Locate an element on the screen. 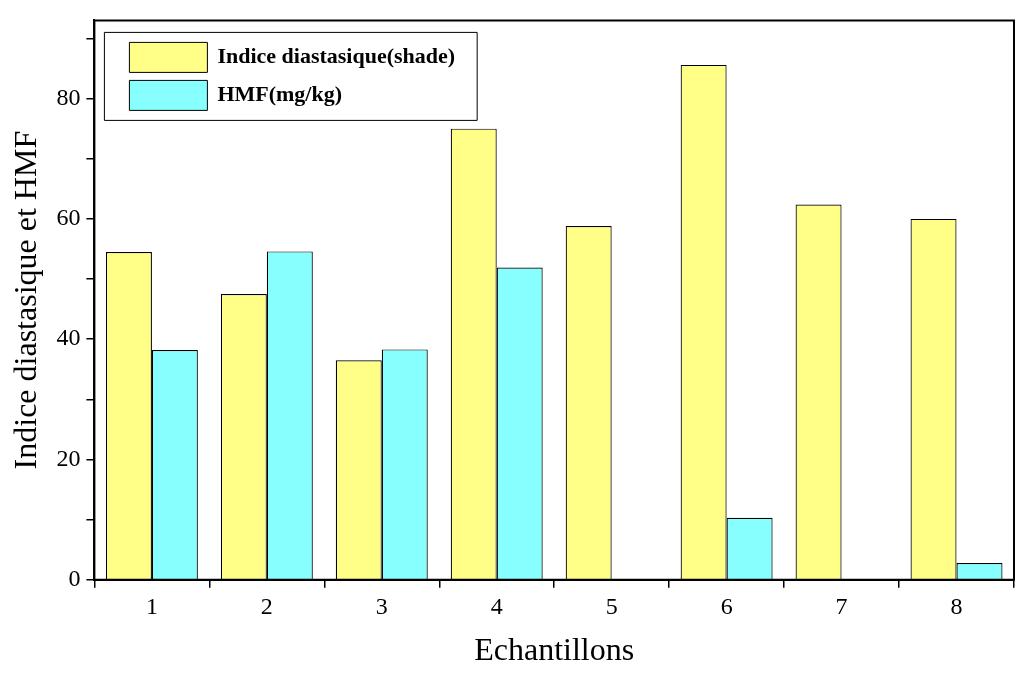 Image resolution: width=1016 pixels, height=679 pixels. x-tick-label: 1 is located at coordinates (151, 606).